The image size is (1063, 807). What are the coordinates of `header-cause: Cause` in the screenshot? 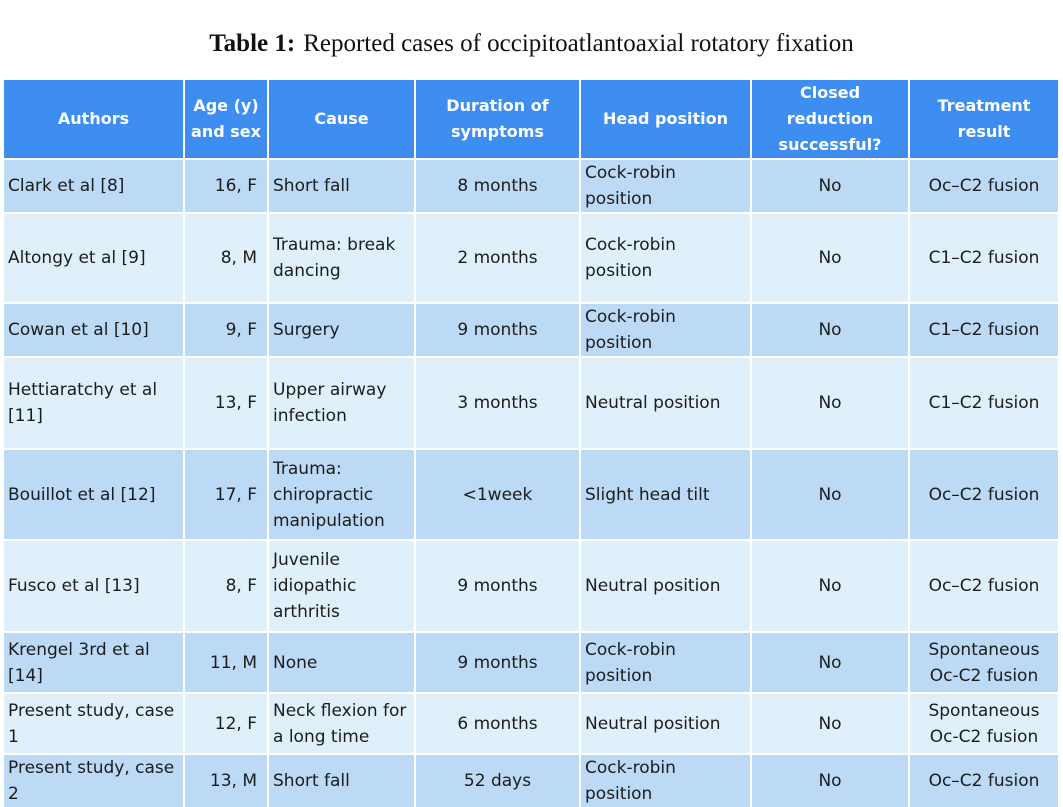 It's located at (342, 119).